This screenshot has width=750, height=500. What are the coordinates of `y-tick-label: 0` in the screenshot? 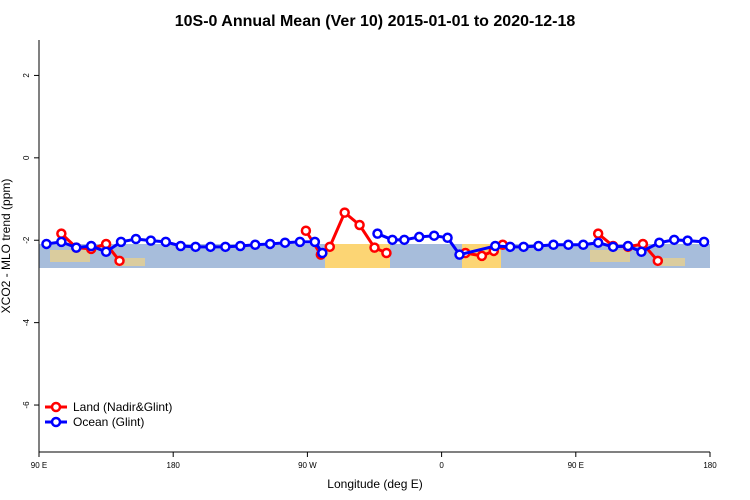 It's located at (26, 157).